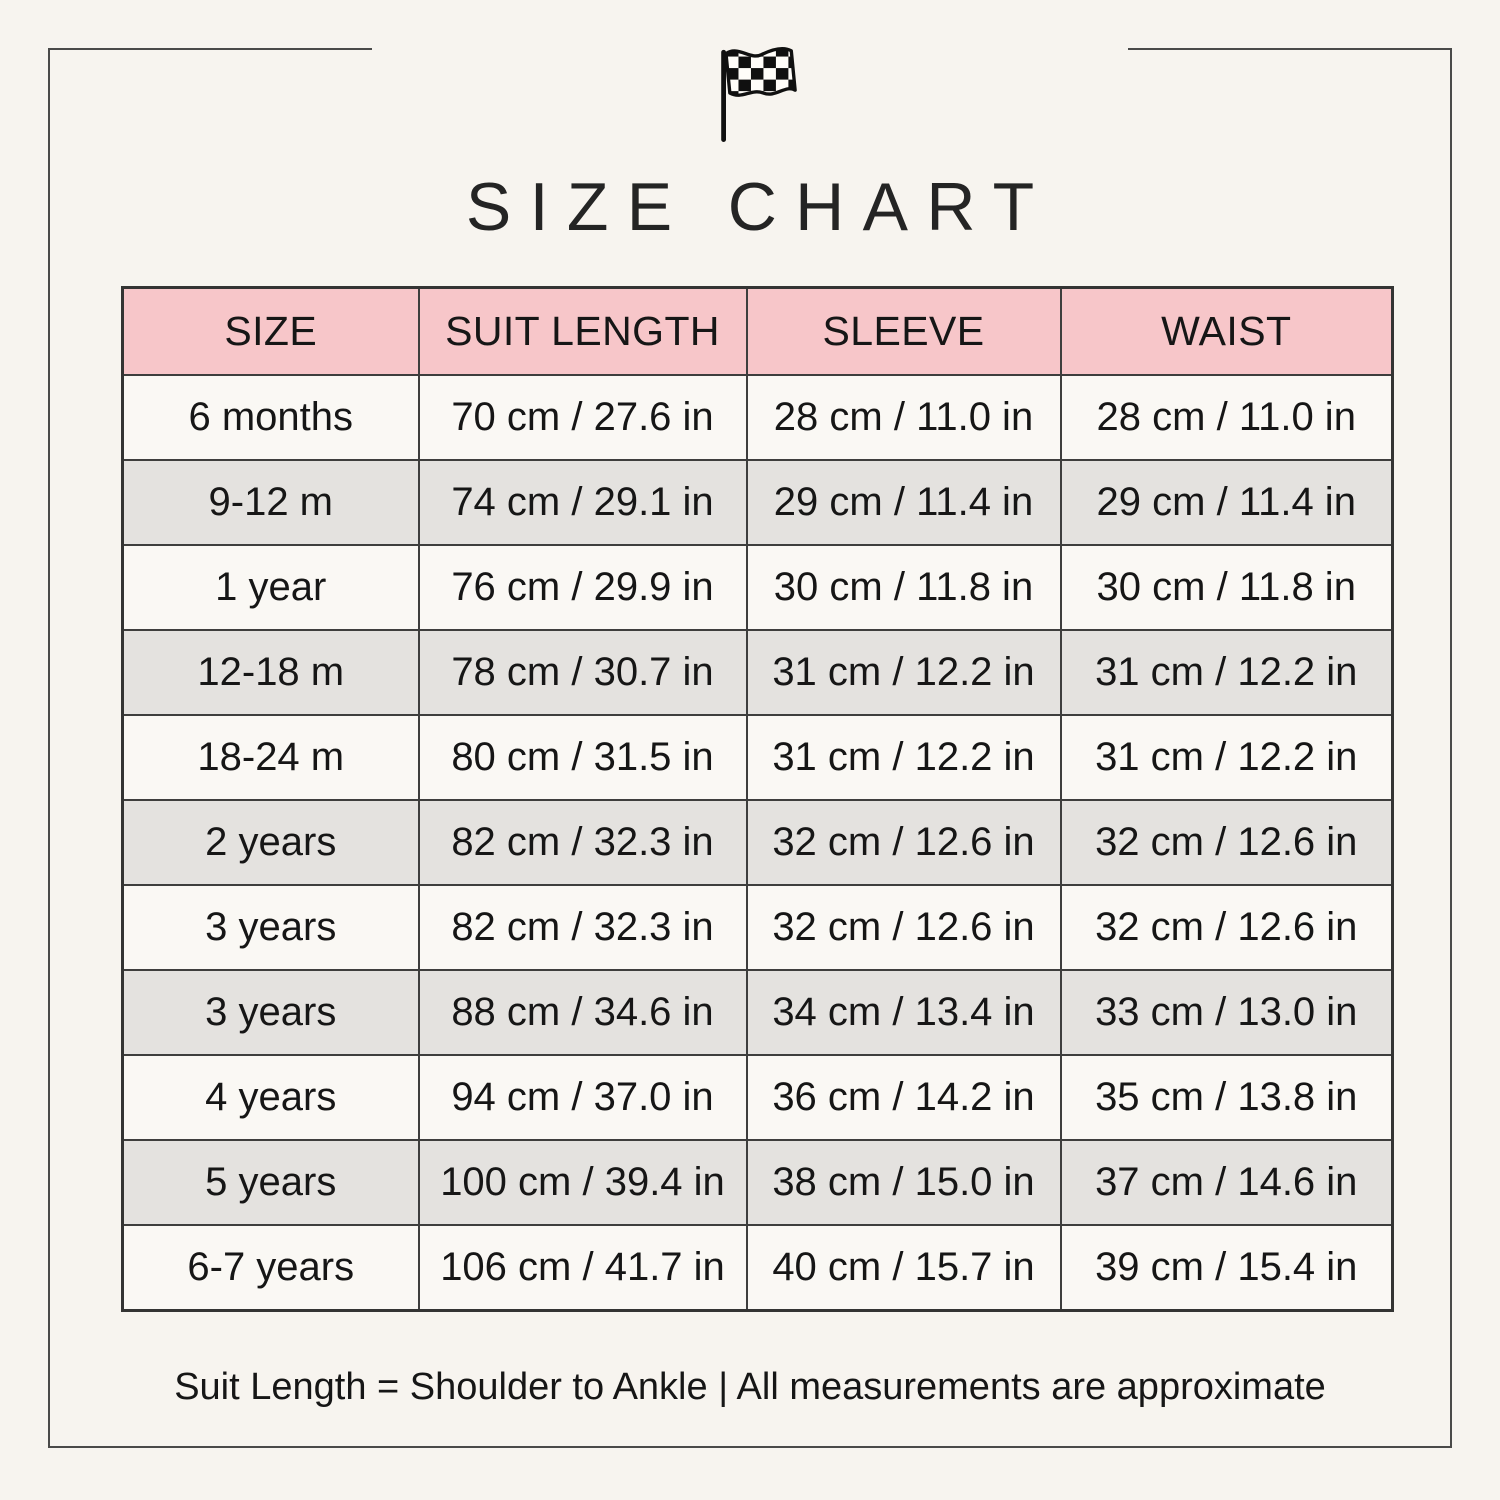 The image size is (1500, 1500). What do you see at coordinates (903, 1097) in the screenshot?
I see `measurement-cell: 36 cm / 14.2 in` at bounding box center [903, 1097].